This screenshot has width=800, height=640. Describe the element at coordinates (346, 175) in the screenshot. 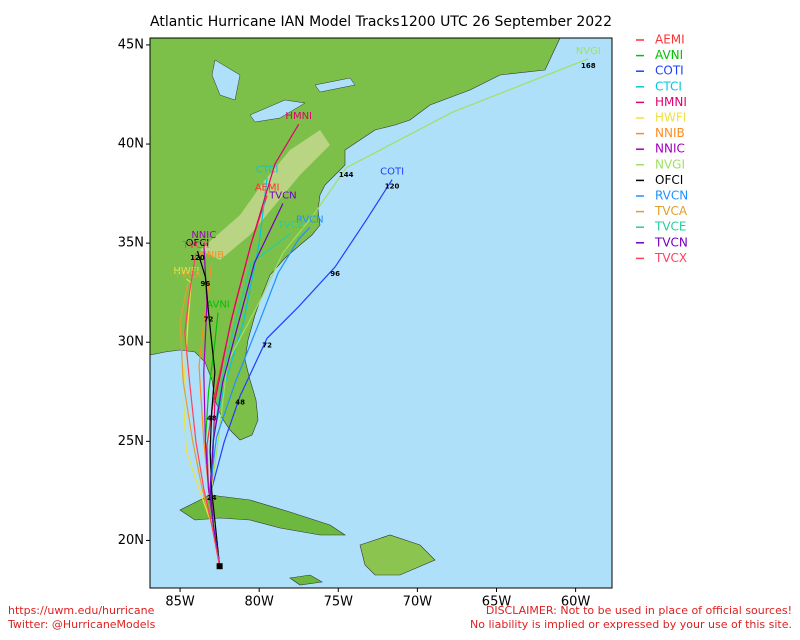

I see `forecast-hour: 144` at that location.